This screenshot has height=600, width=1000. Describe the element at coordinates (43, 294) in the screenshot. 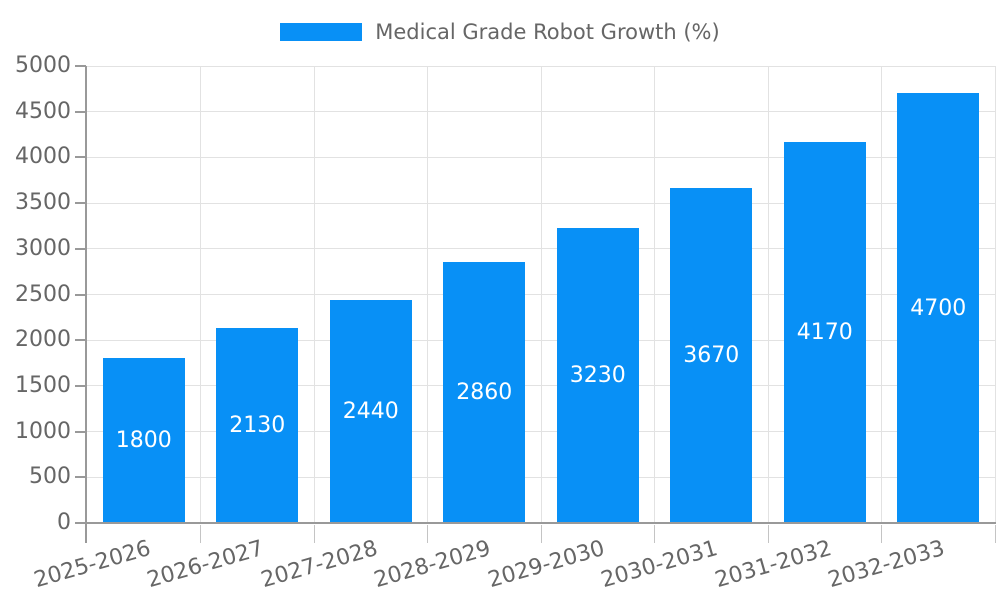

I see `y-tick-label: 2500` at that location.